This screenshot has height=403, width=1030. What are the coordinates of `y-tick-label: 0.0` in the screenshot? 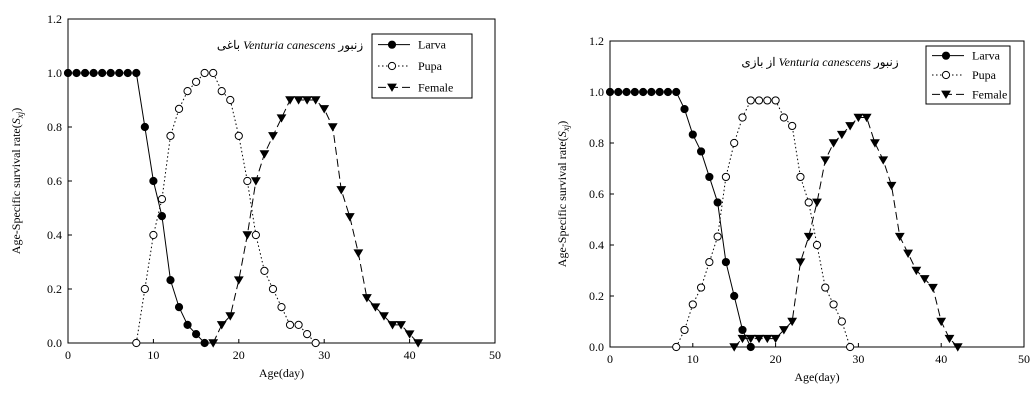 It's located at (54, 343).